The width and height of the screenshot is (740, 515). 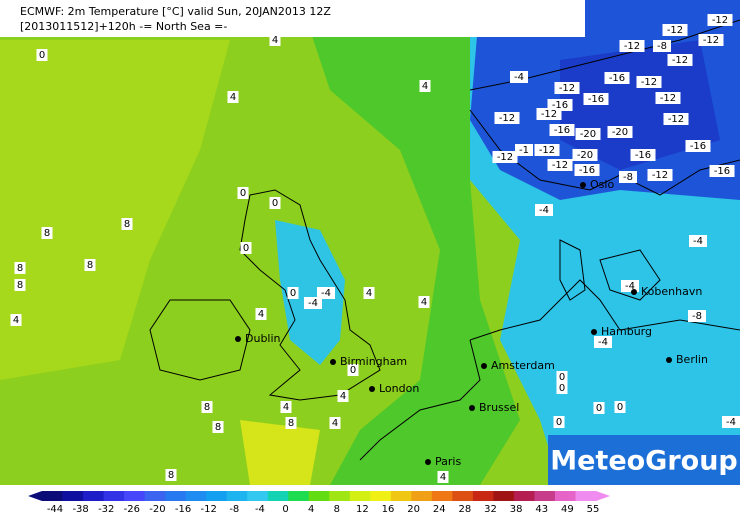 I want to click on contour-label: -1, so click(x=524, y=150).